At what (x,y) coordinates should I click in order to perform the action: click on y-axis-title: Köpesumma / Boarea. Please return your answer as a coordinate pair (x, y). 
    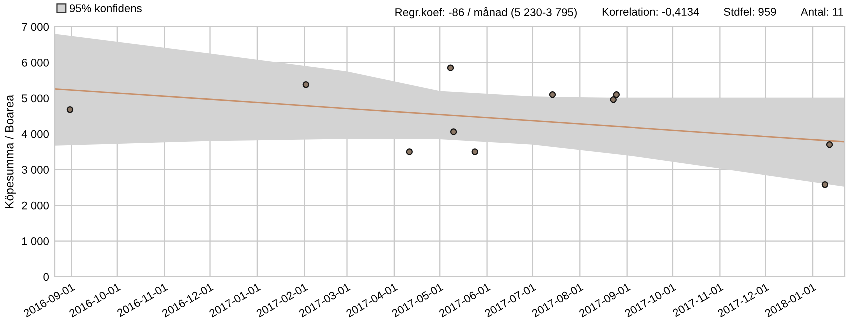
    Looking at the image, I should click on (10, 151).